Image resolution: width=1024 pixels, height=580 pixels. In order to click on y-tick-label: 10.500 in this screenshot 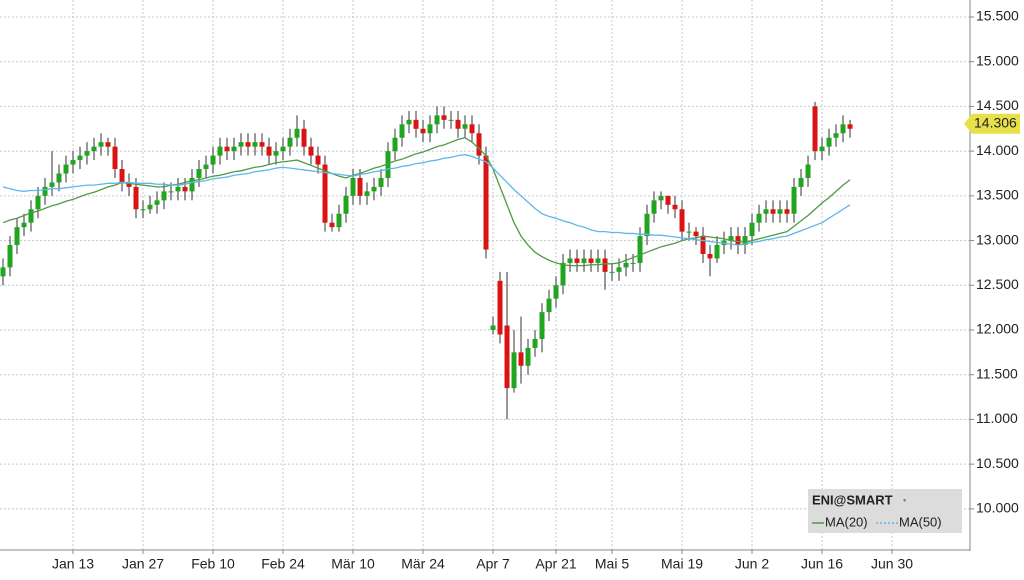, I will do `click(997, 463)`.